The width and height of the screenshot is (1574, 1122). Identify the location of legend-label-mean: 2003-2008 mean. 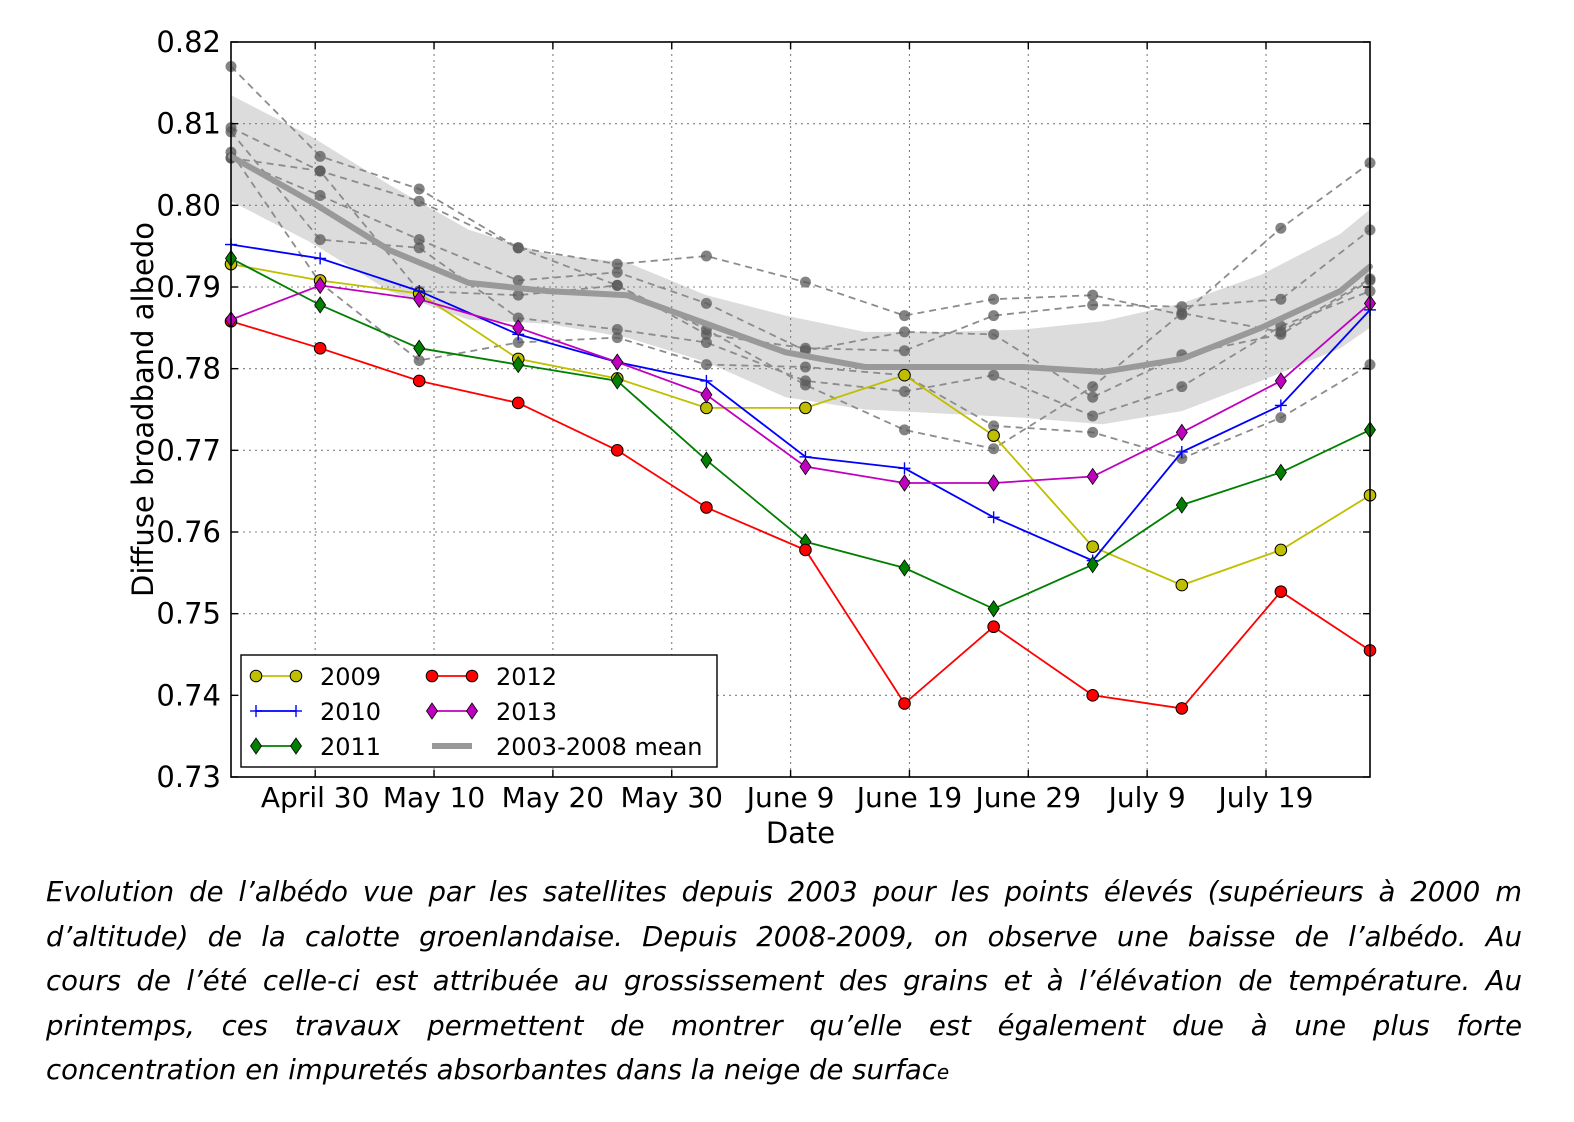
(599, 747).